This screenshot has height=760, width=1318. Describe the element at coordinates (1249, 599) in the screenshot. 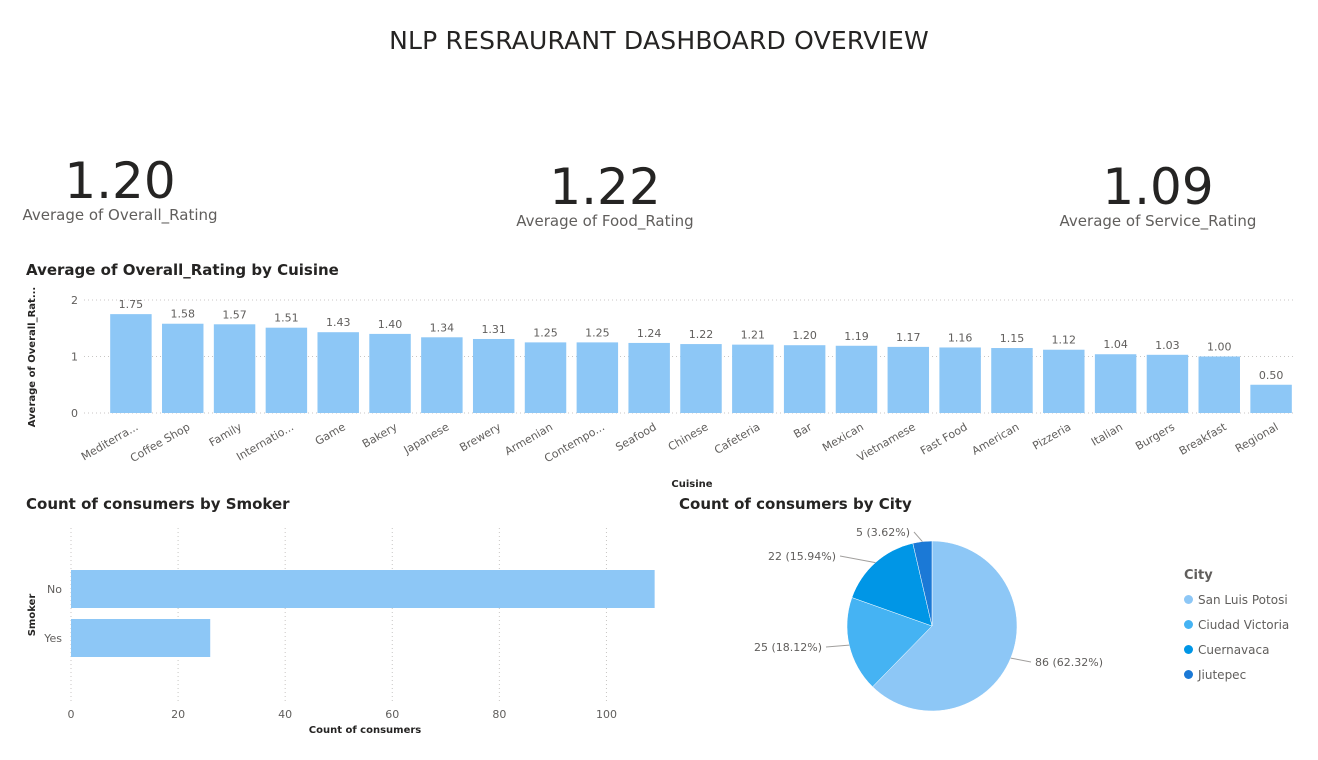

I see `legend-item: San Luis Potosi` at that location.